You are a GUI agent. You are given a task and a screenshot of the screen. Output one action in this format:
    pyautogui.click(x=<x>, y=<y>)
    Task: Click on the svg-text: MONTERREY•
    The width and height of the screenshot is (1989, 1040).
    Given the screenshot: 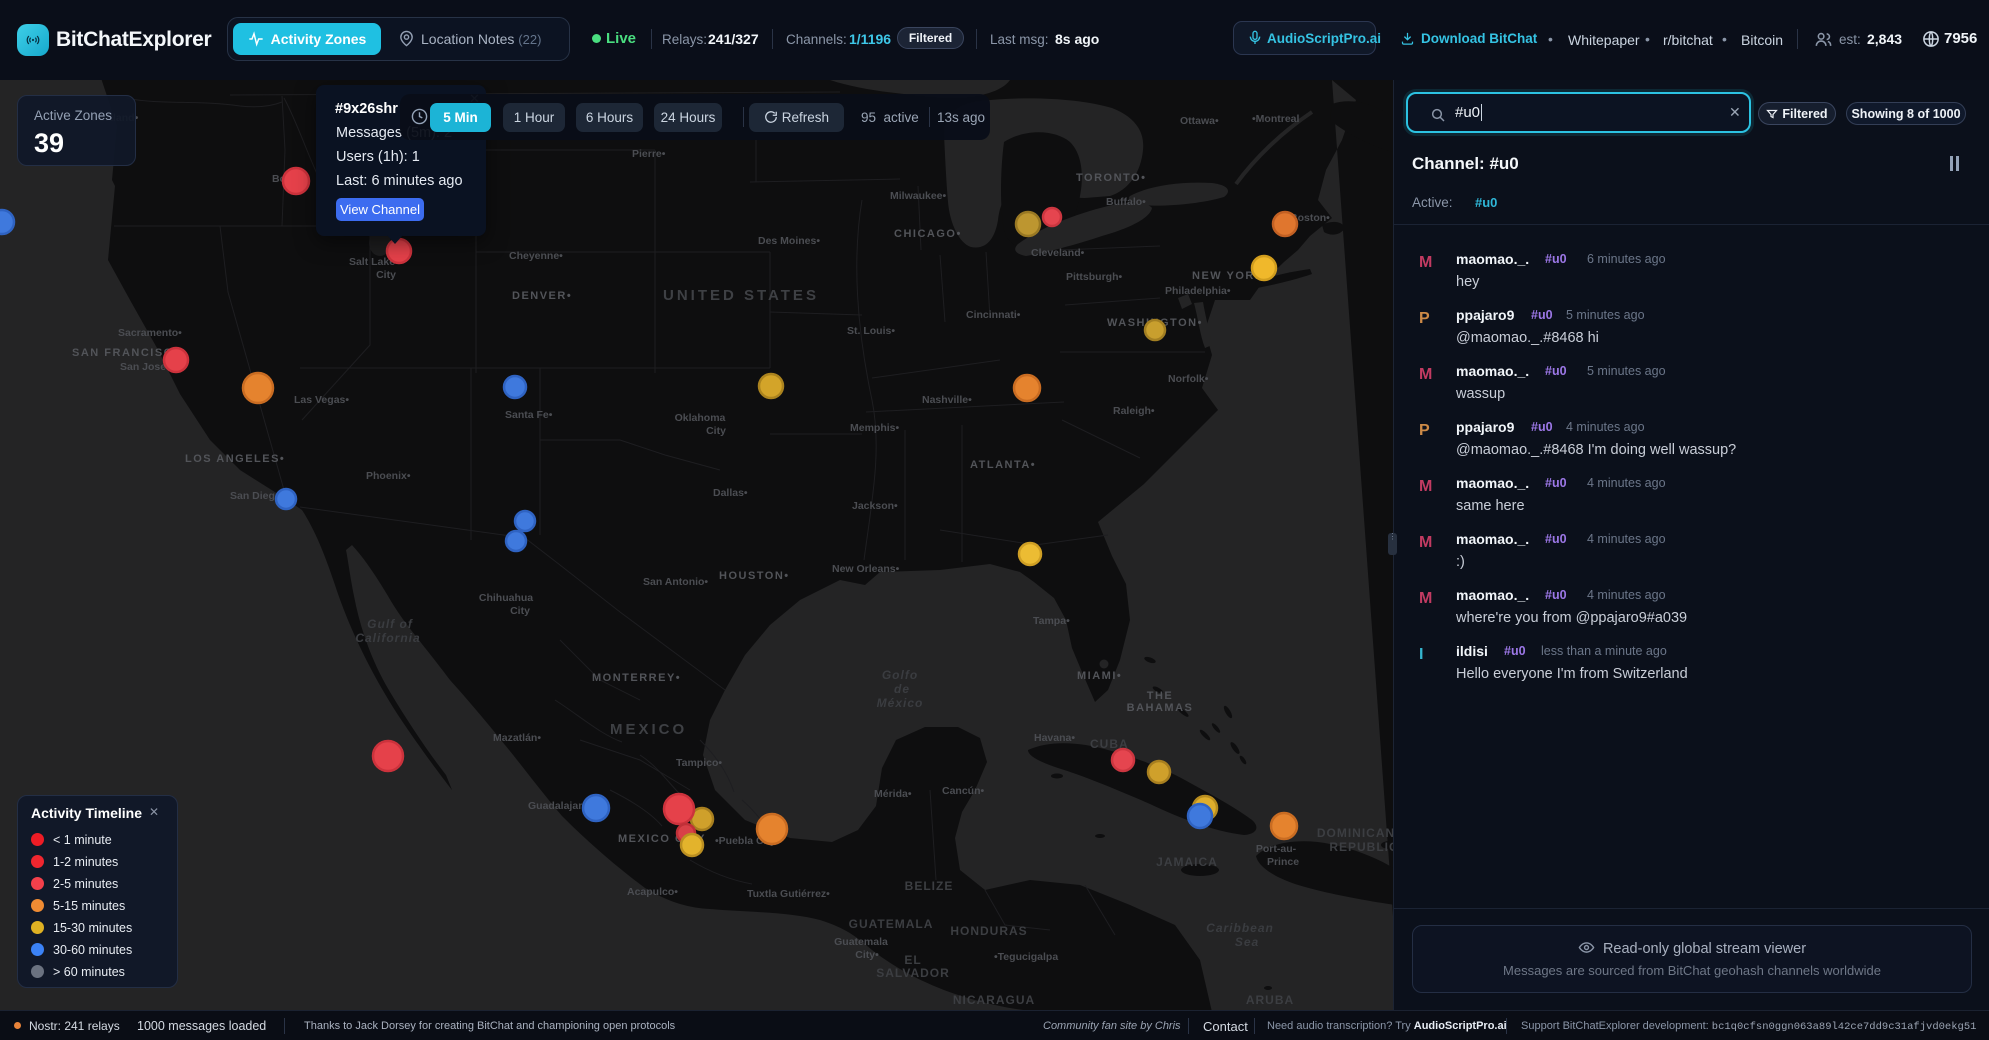 What is the action you would take?
    pyautogui.click(x=636, y=678)
    